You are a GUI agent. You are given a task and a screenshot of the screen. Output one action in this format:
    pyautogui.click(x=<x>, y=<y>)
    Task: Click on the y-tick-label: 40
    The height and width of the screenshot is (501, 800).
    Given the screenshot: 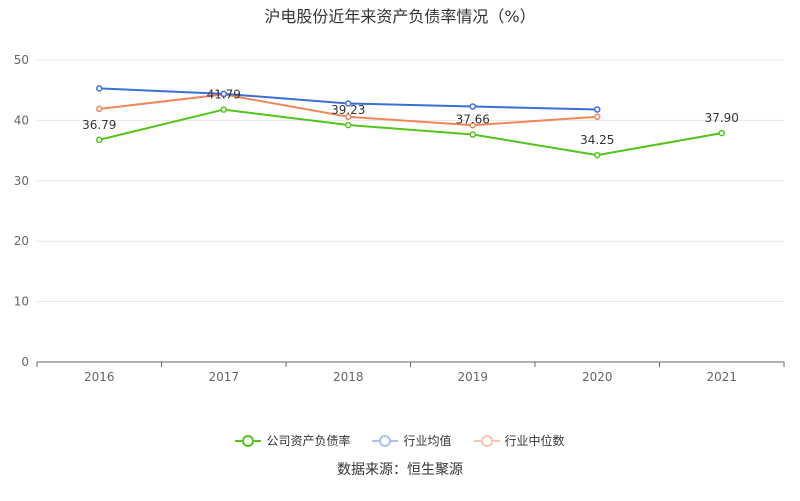 What is the action you would take?
    pyautogui.click(x=21, y=120)
    